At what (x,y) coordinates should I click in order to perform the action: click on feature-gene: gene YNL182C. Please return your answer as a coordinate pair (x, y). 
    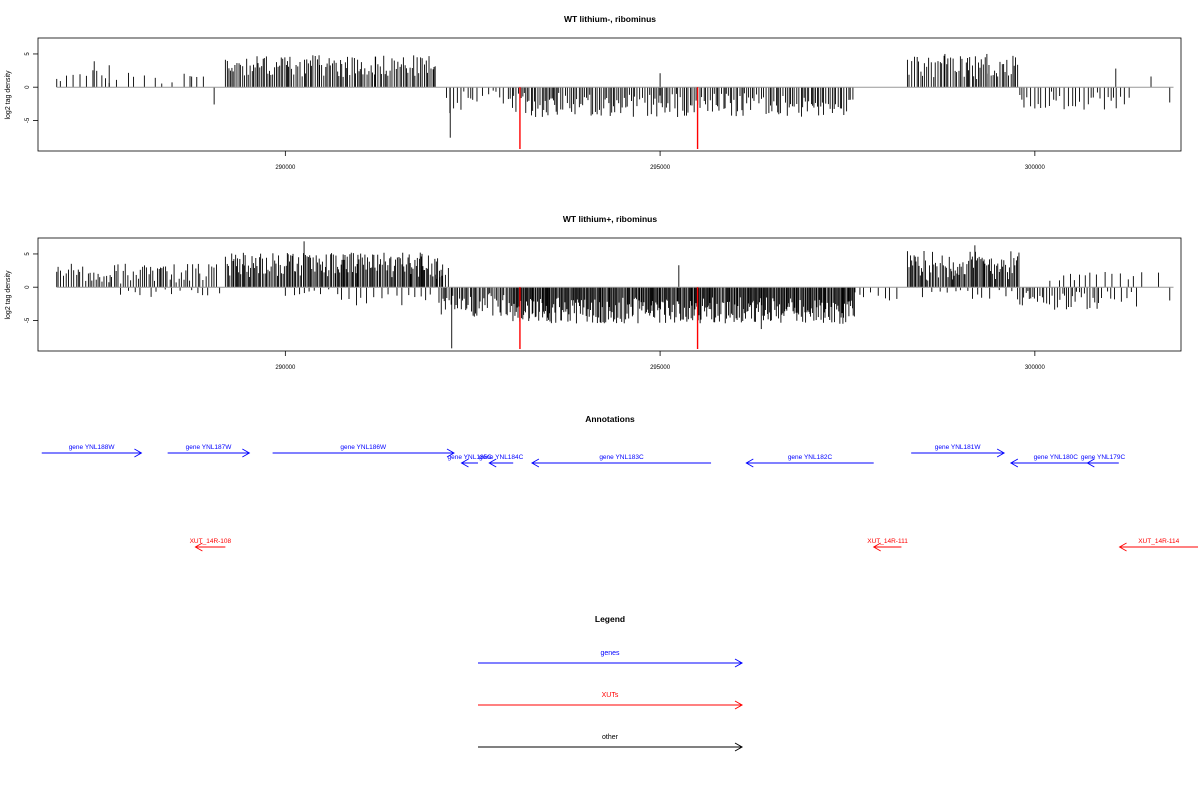
    Looking at the image, I should click on (809, 461).